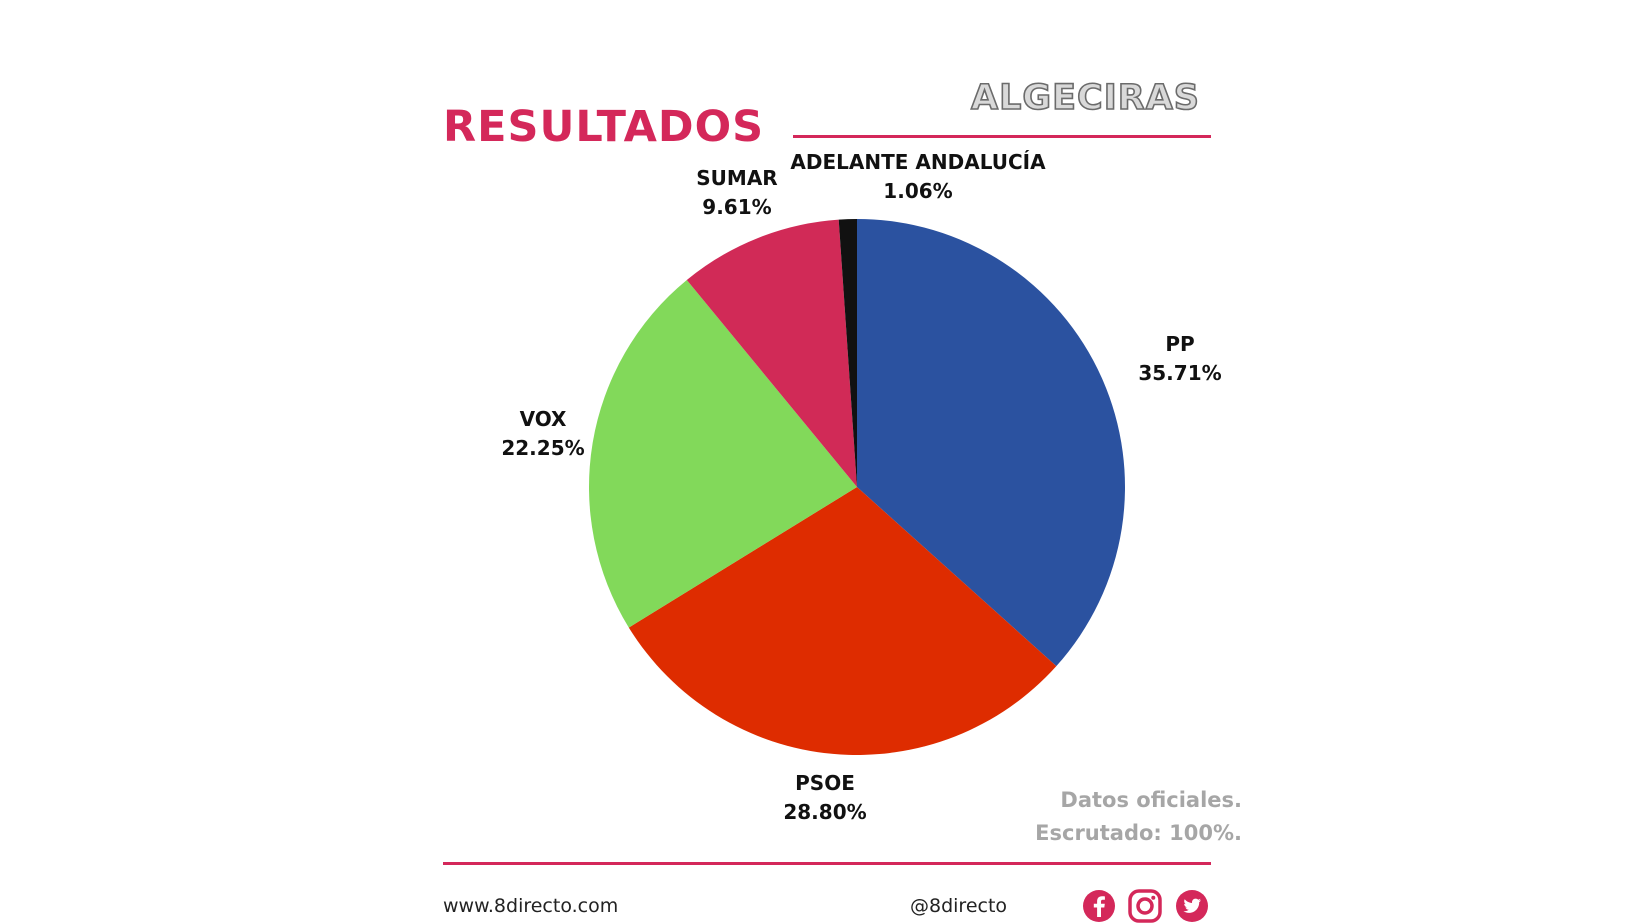  Describe the element at coordinates (827, 863) in the screenshot. I see `footer-divider` at that location.